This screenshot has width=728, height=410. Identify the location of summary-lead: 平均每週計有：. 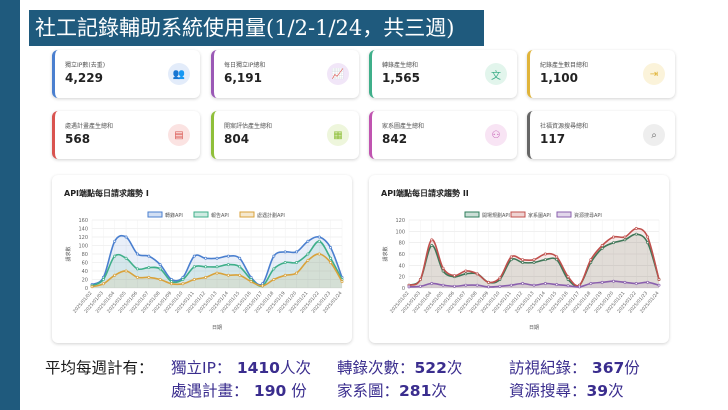
(99, 368).